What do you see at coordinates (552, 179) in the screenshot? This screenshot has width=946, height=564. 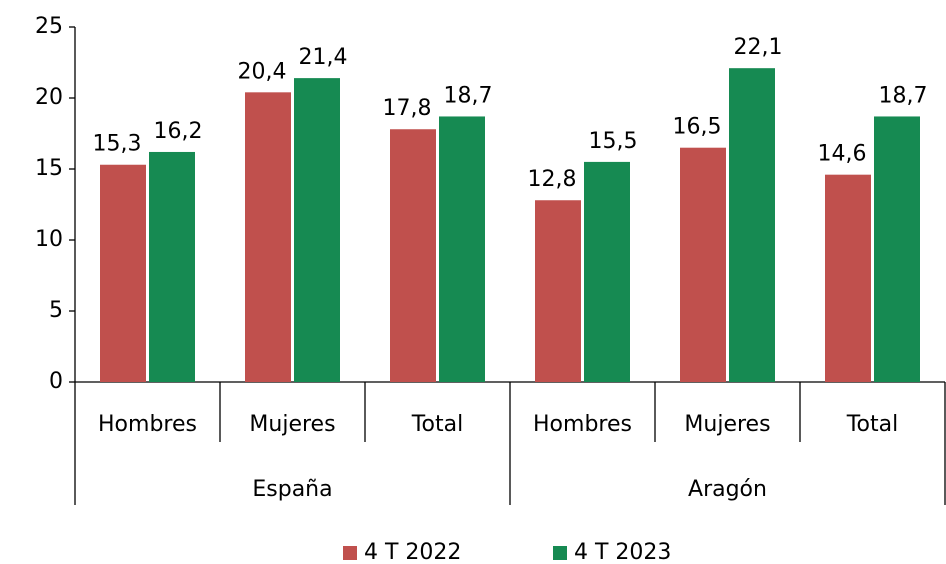 I see `data-label: 12,8` at bounding box center [552, 179].